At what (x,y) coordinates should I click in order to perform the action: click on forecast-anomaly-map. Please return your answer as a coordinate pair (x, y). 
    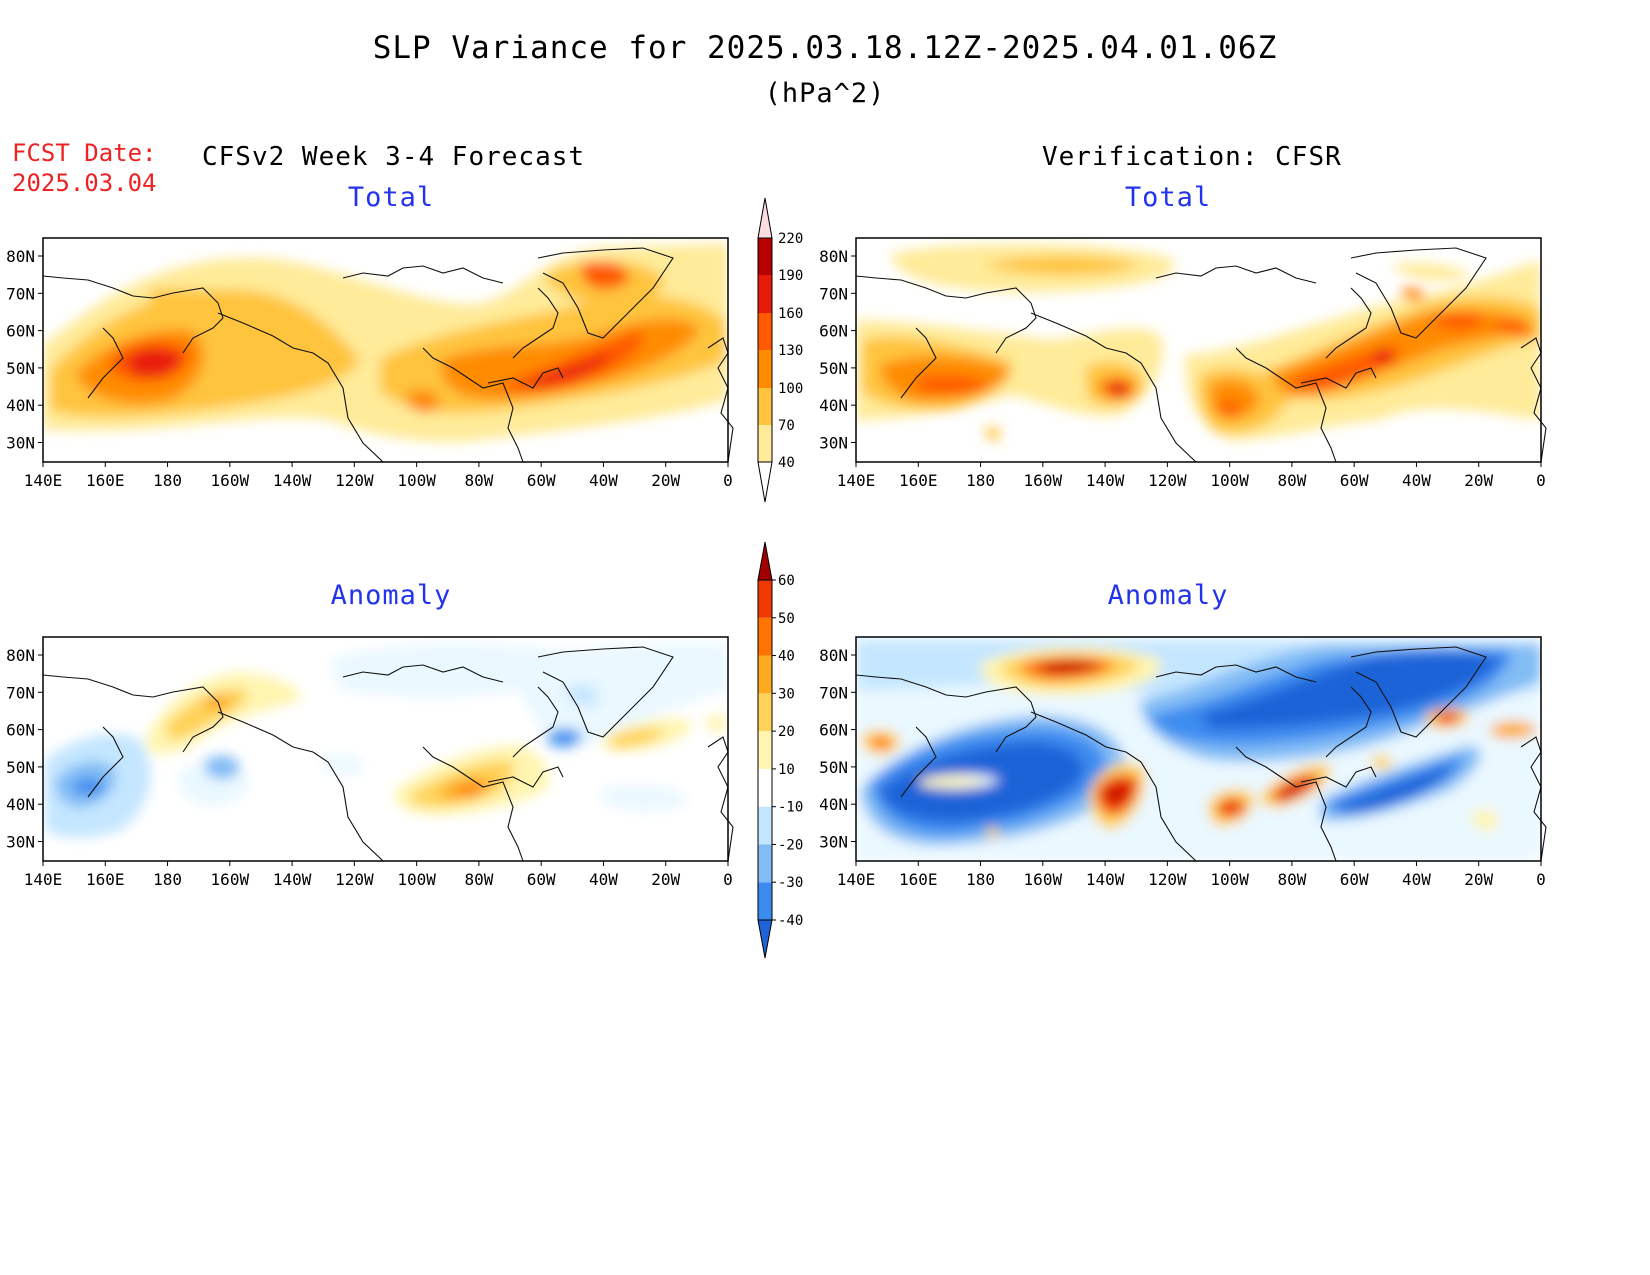
    Looking at the image, I should click on (385, 749).